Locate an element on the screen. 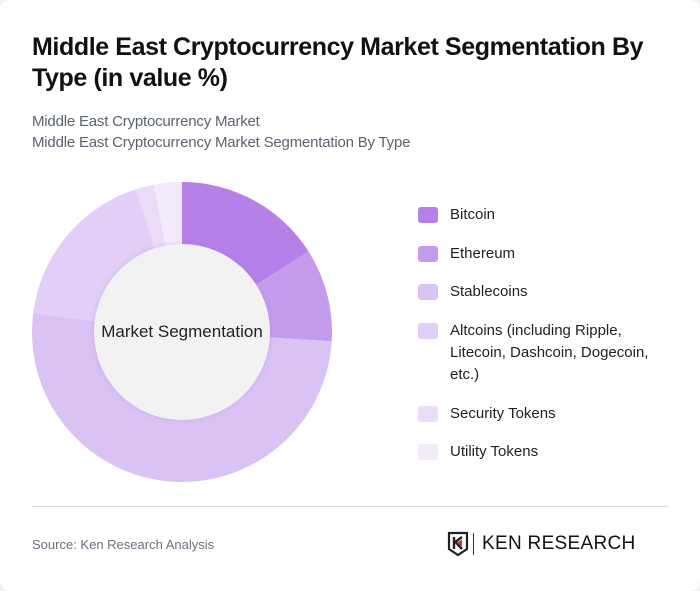 The image size is (700, 591). legend-label-bitcoin: Bitcoin is located at coordinates (473, 214).